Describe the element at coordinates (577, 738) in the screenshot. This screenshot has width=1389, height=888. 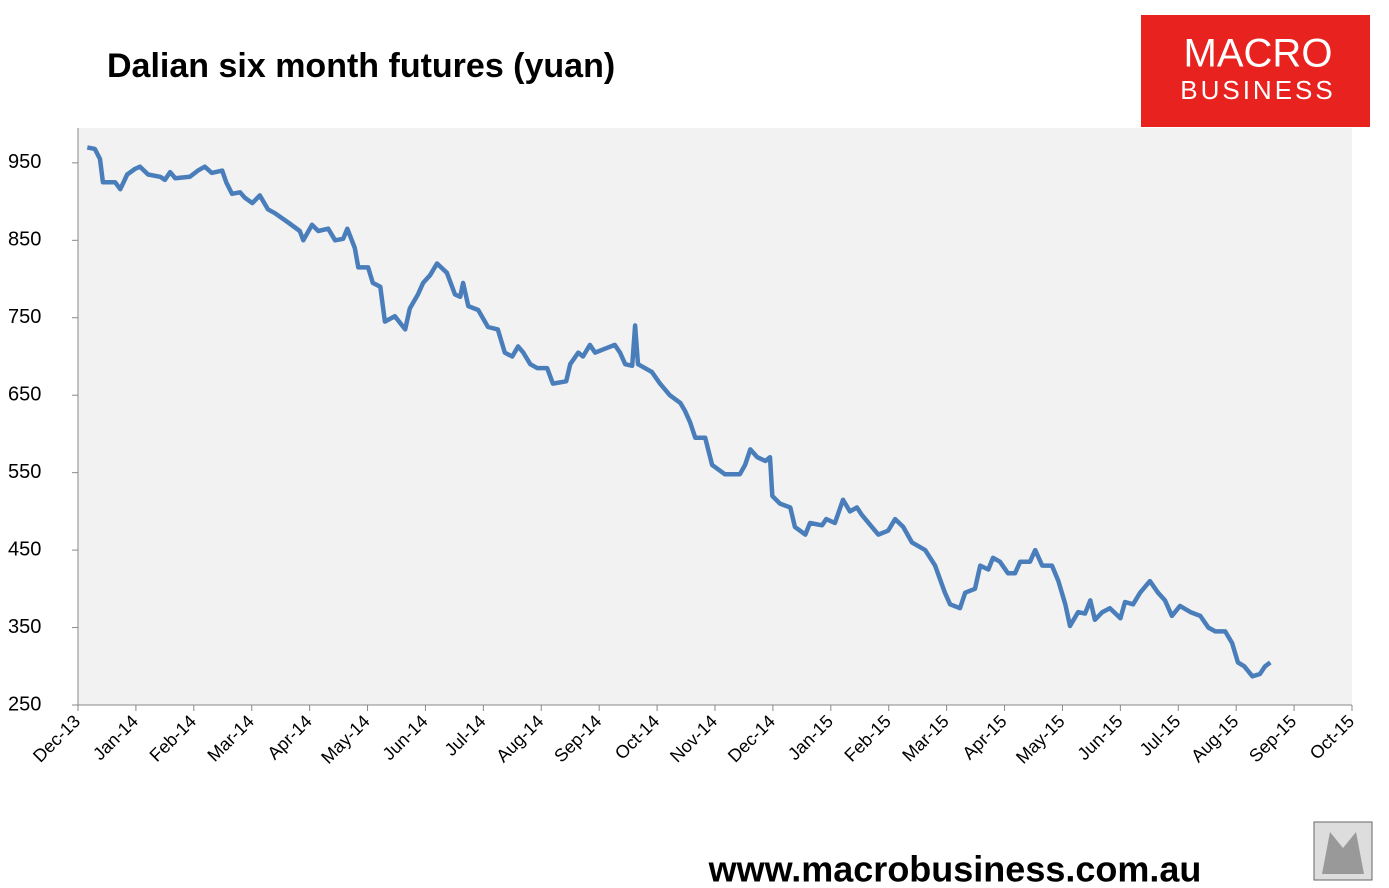
I see `x-tick-label: Sep-14` at that location.